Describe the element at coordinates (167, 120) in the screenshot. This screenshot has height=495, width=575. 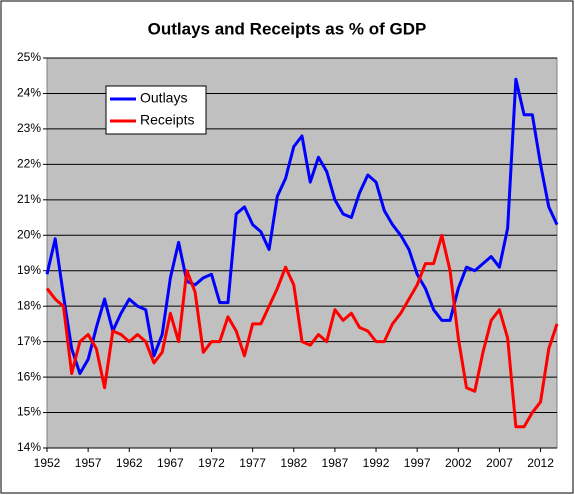
I see `legend-label: Receipts` at that location.